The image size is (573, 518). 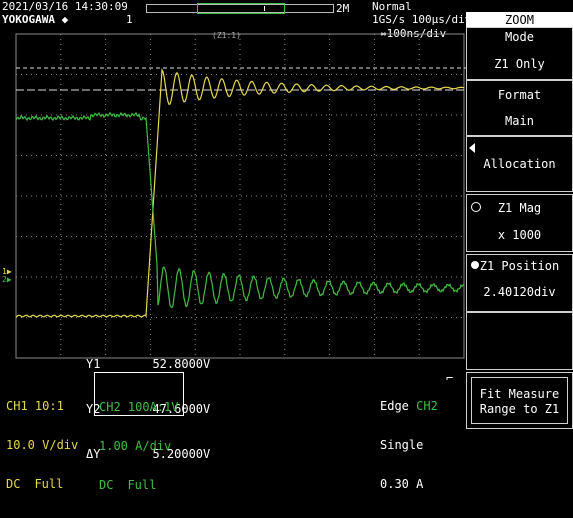 What do you see at coordinates (226, 35) in the screenshot?
I see `zoom-window-label: (Z1:1)` at bounding box center [226, 35].